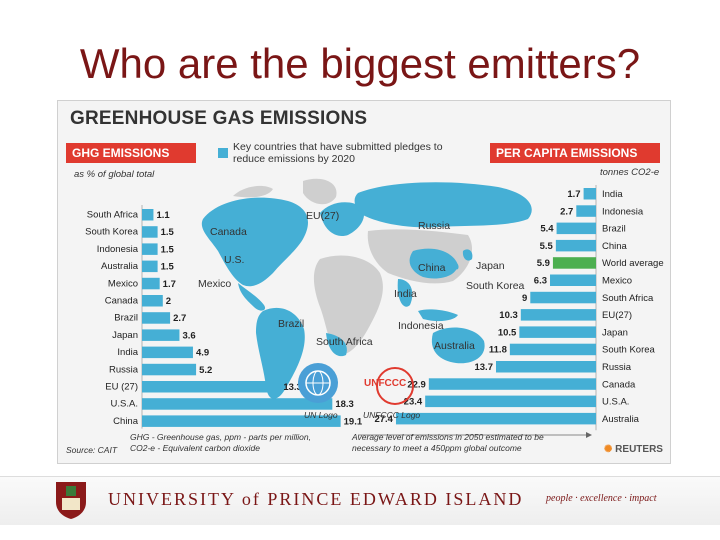  I want to click on map-label-japan: Japan, so click(490, 266).